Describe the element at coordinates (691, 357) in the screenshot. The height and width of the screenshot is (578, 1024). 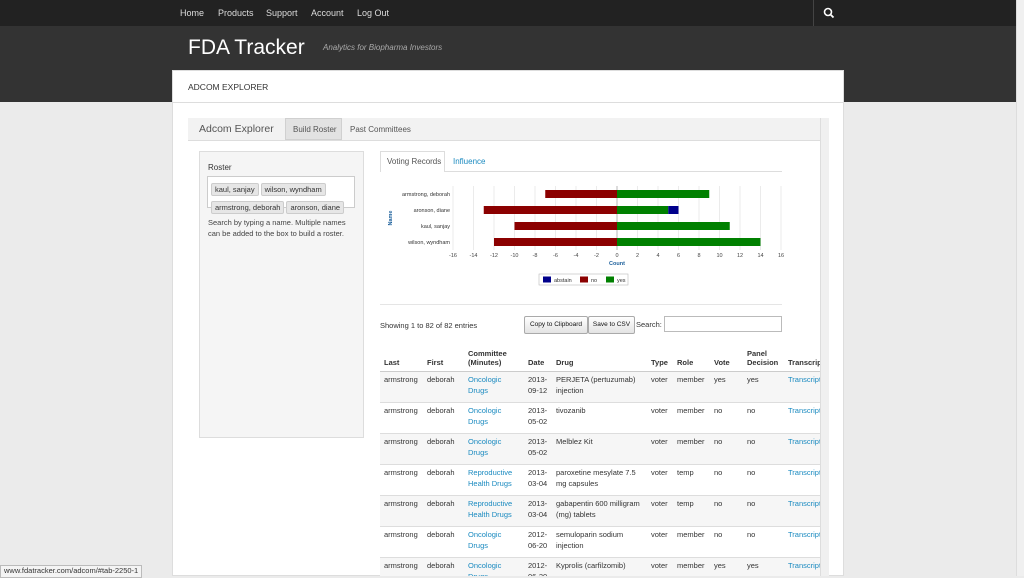
I see `column-header: Role` at that location.